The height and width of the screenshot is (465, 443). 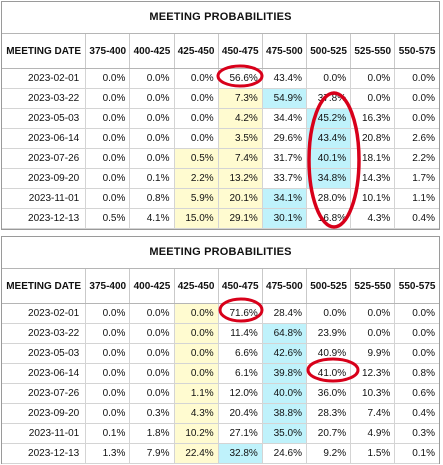 What do you see at coordinates (152, 198) in the screenshot?
I see `probability-cell: 0.8%` at bounding box center [152, 198].